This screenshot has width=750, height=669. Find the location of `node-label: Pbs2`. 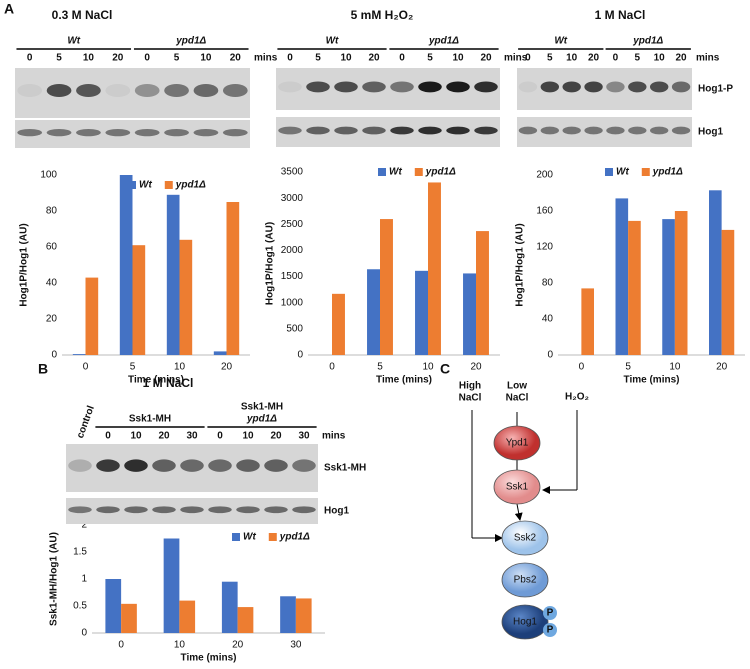

node-label: Pbs2 is located at coordinates (525, 580).